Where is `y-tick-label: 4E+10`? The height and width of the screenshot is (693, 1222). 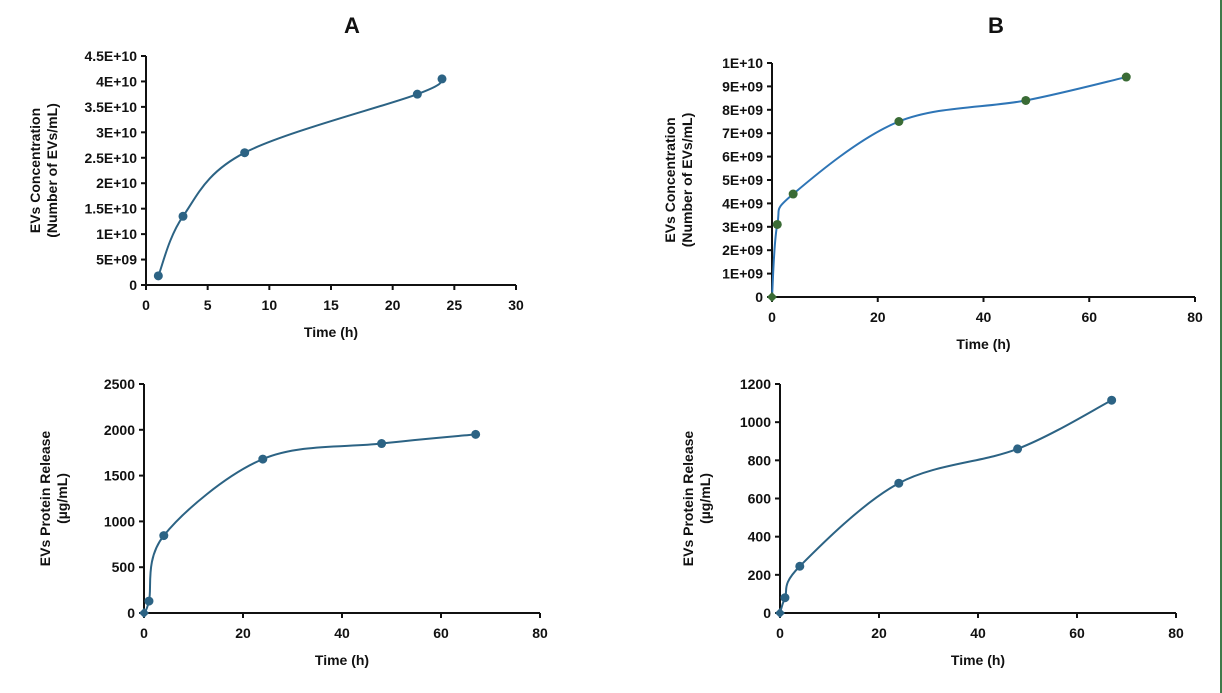 y-tick-label: 4E+10 is located at coordinates (116, 81).